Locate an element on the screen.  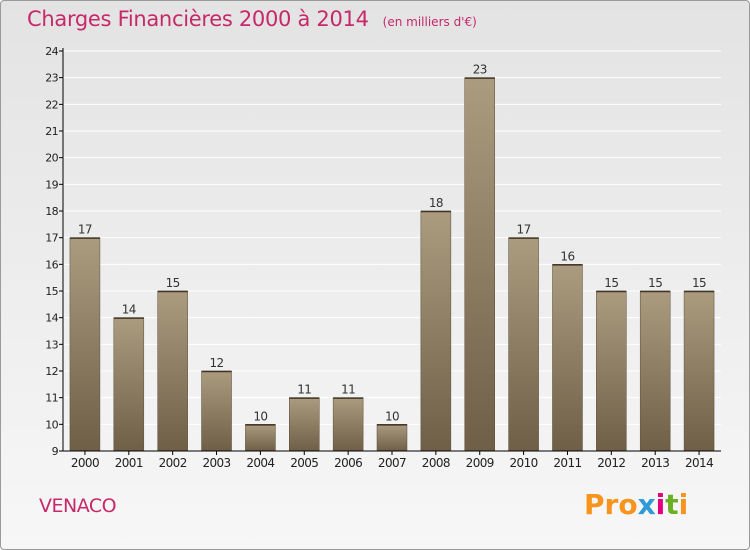
bar-2006 is located at coordinates (348, 424).